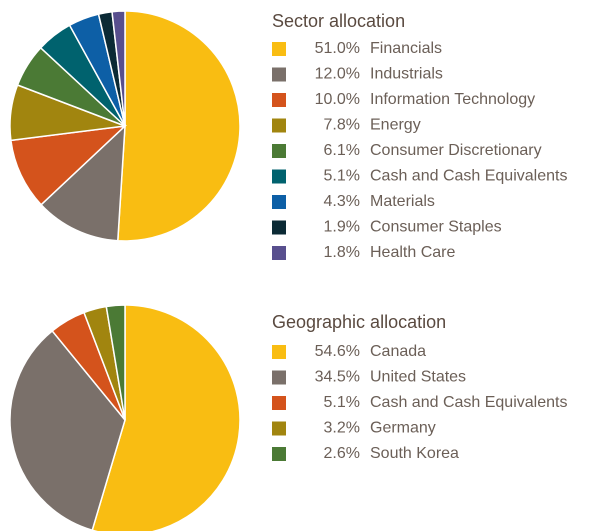 Image resolution: width=614 pixels, height=531 pixels. I want to click on legend-label: Materials, so click(402, 201).